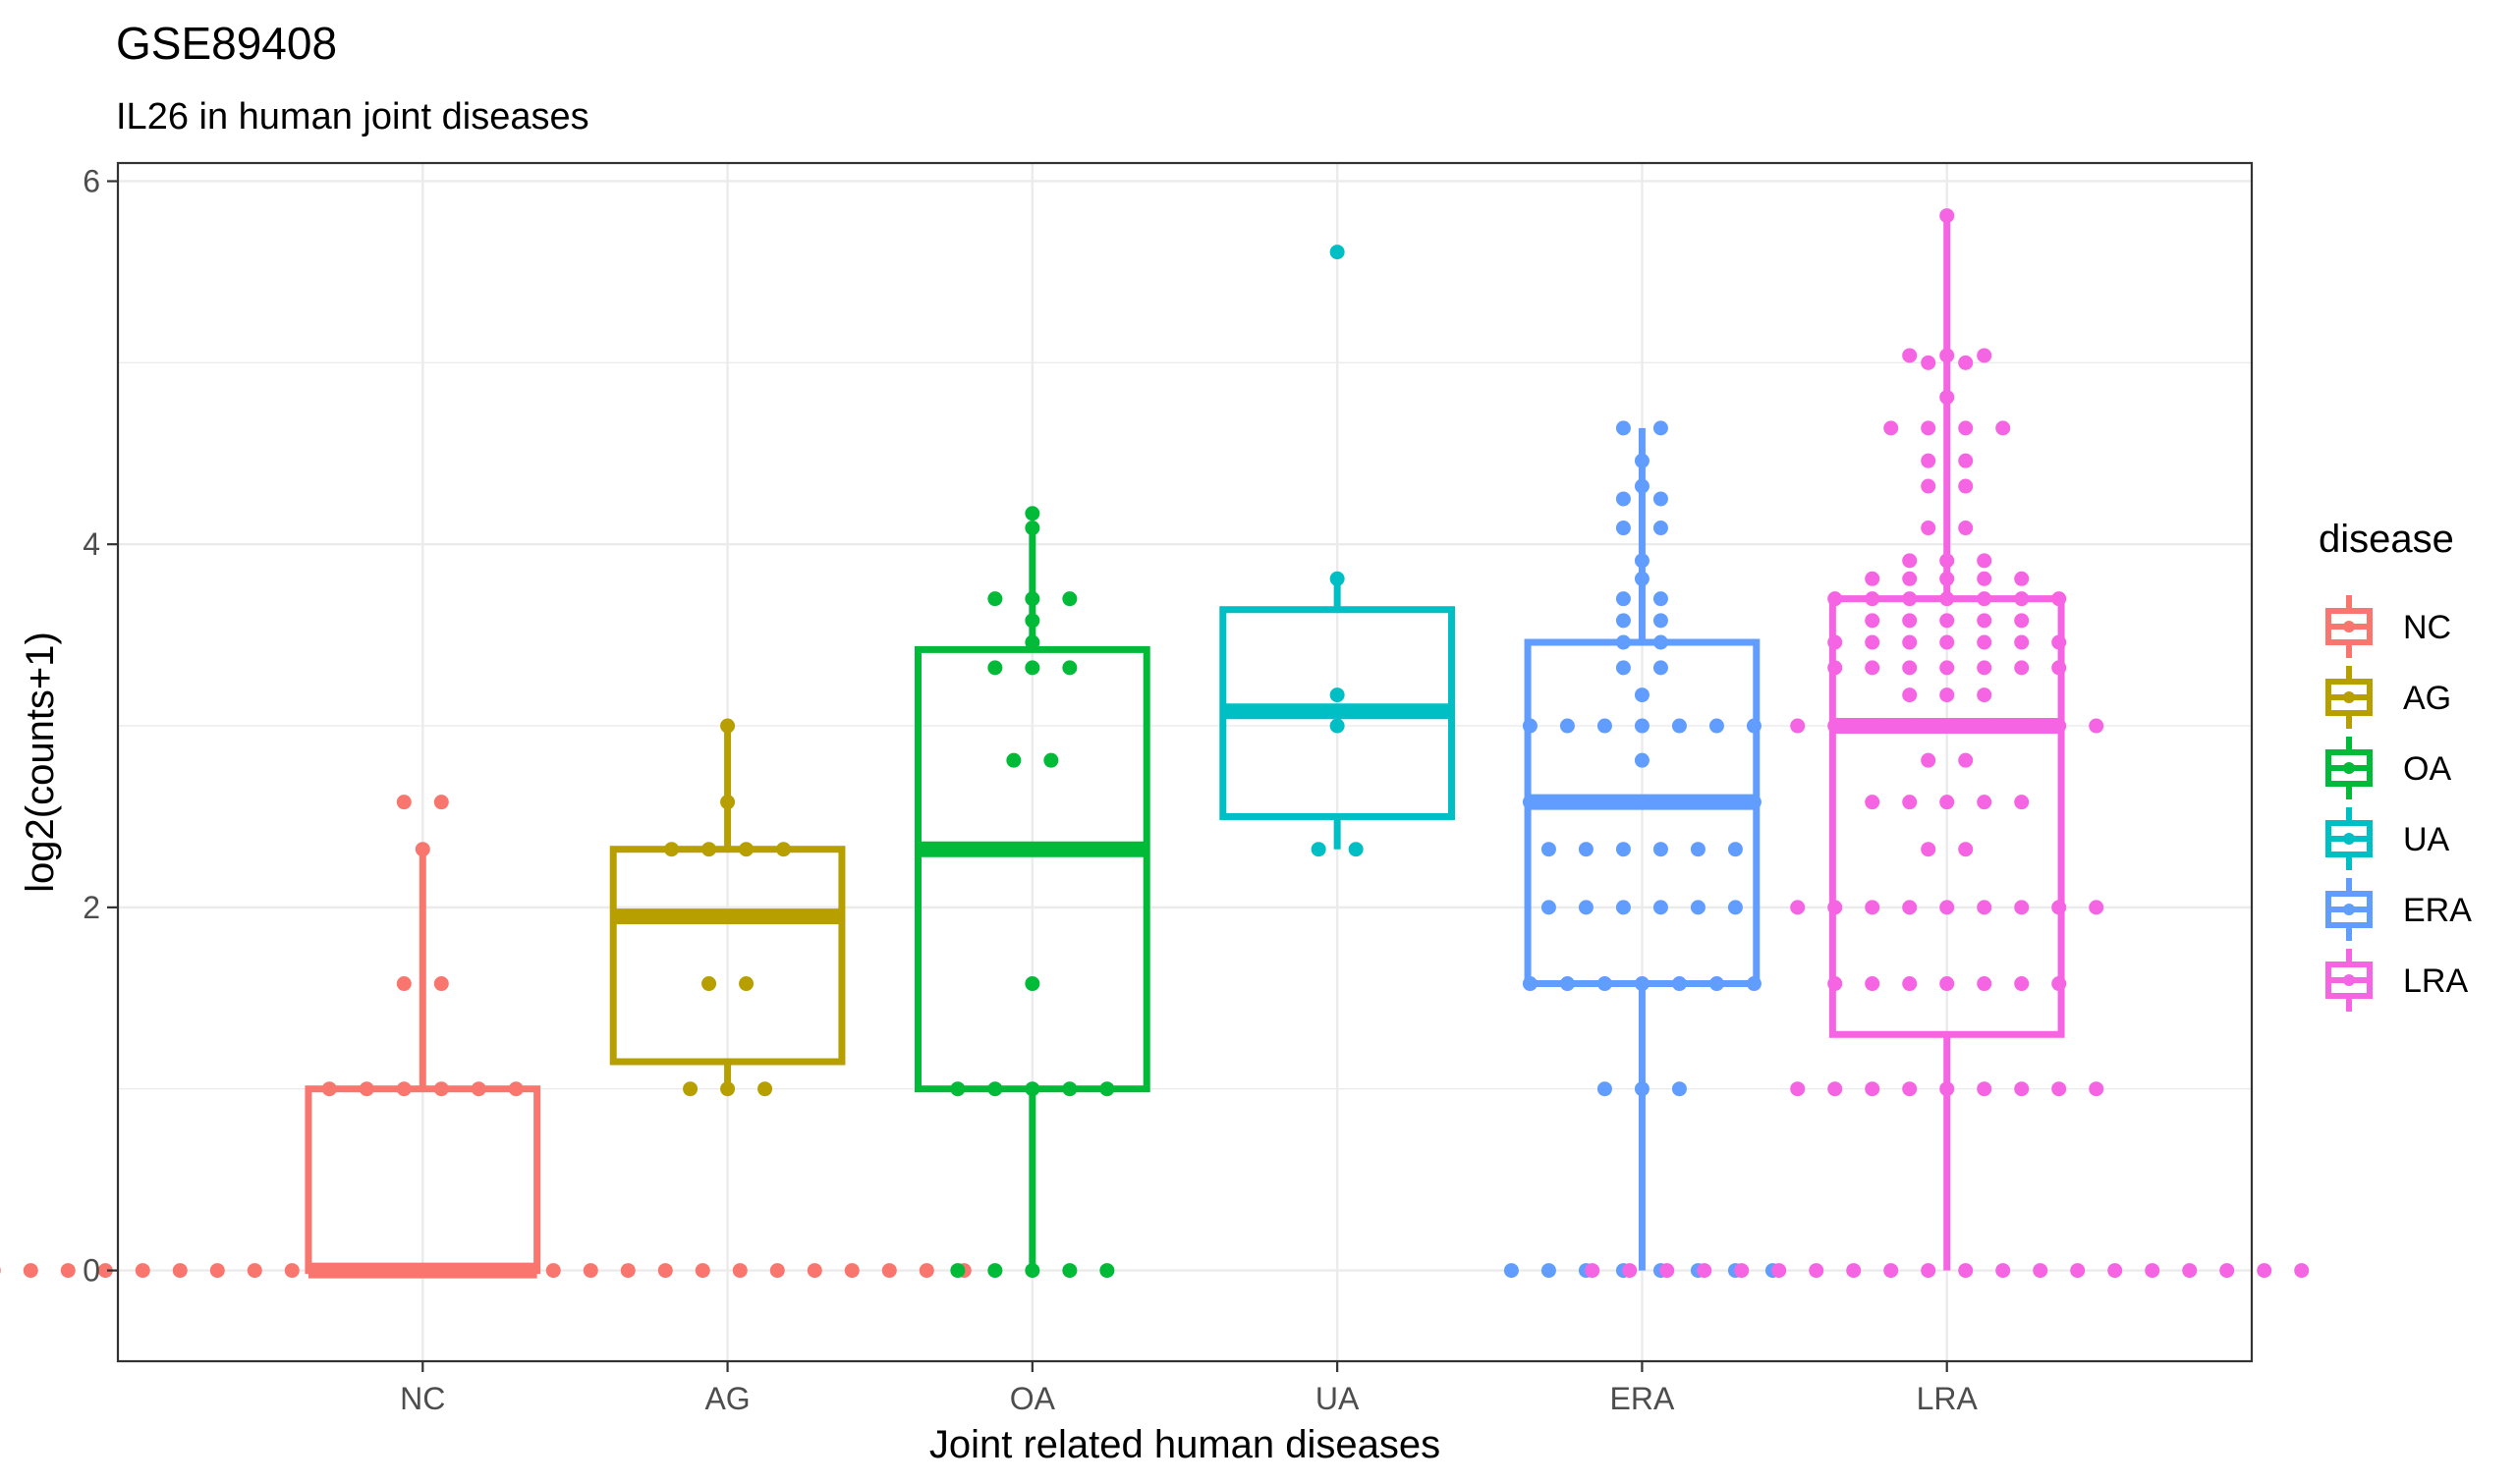 The width and height of the screenshot is (2517, 1484). I want to click on legend-key-ag: AG, so click(2388, 697).